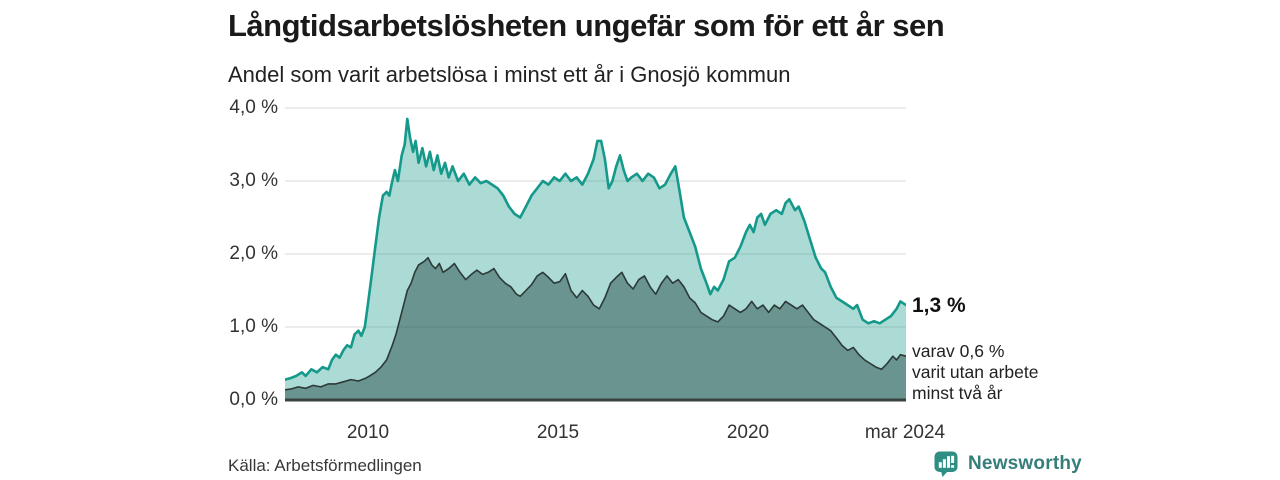 The width and height of the screenshot is (1280, 480). Describe the element at coordinates (253, 399) in the screenshot. I see `y-tick-label: 0,0 %` at that location.